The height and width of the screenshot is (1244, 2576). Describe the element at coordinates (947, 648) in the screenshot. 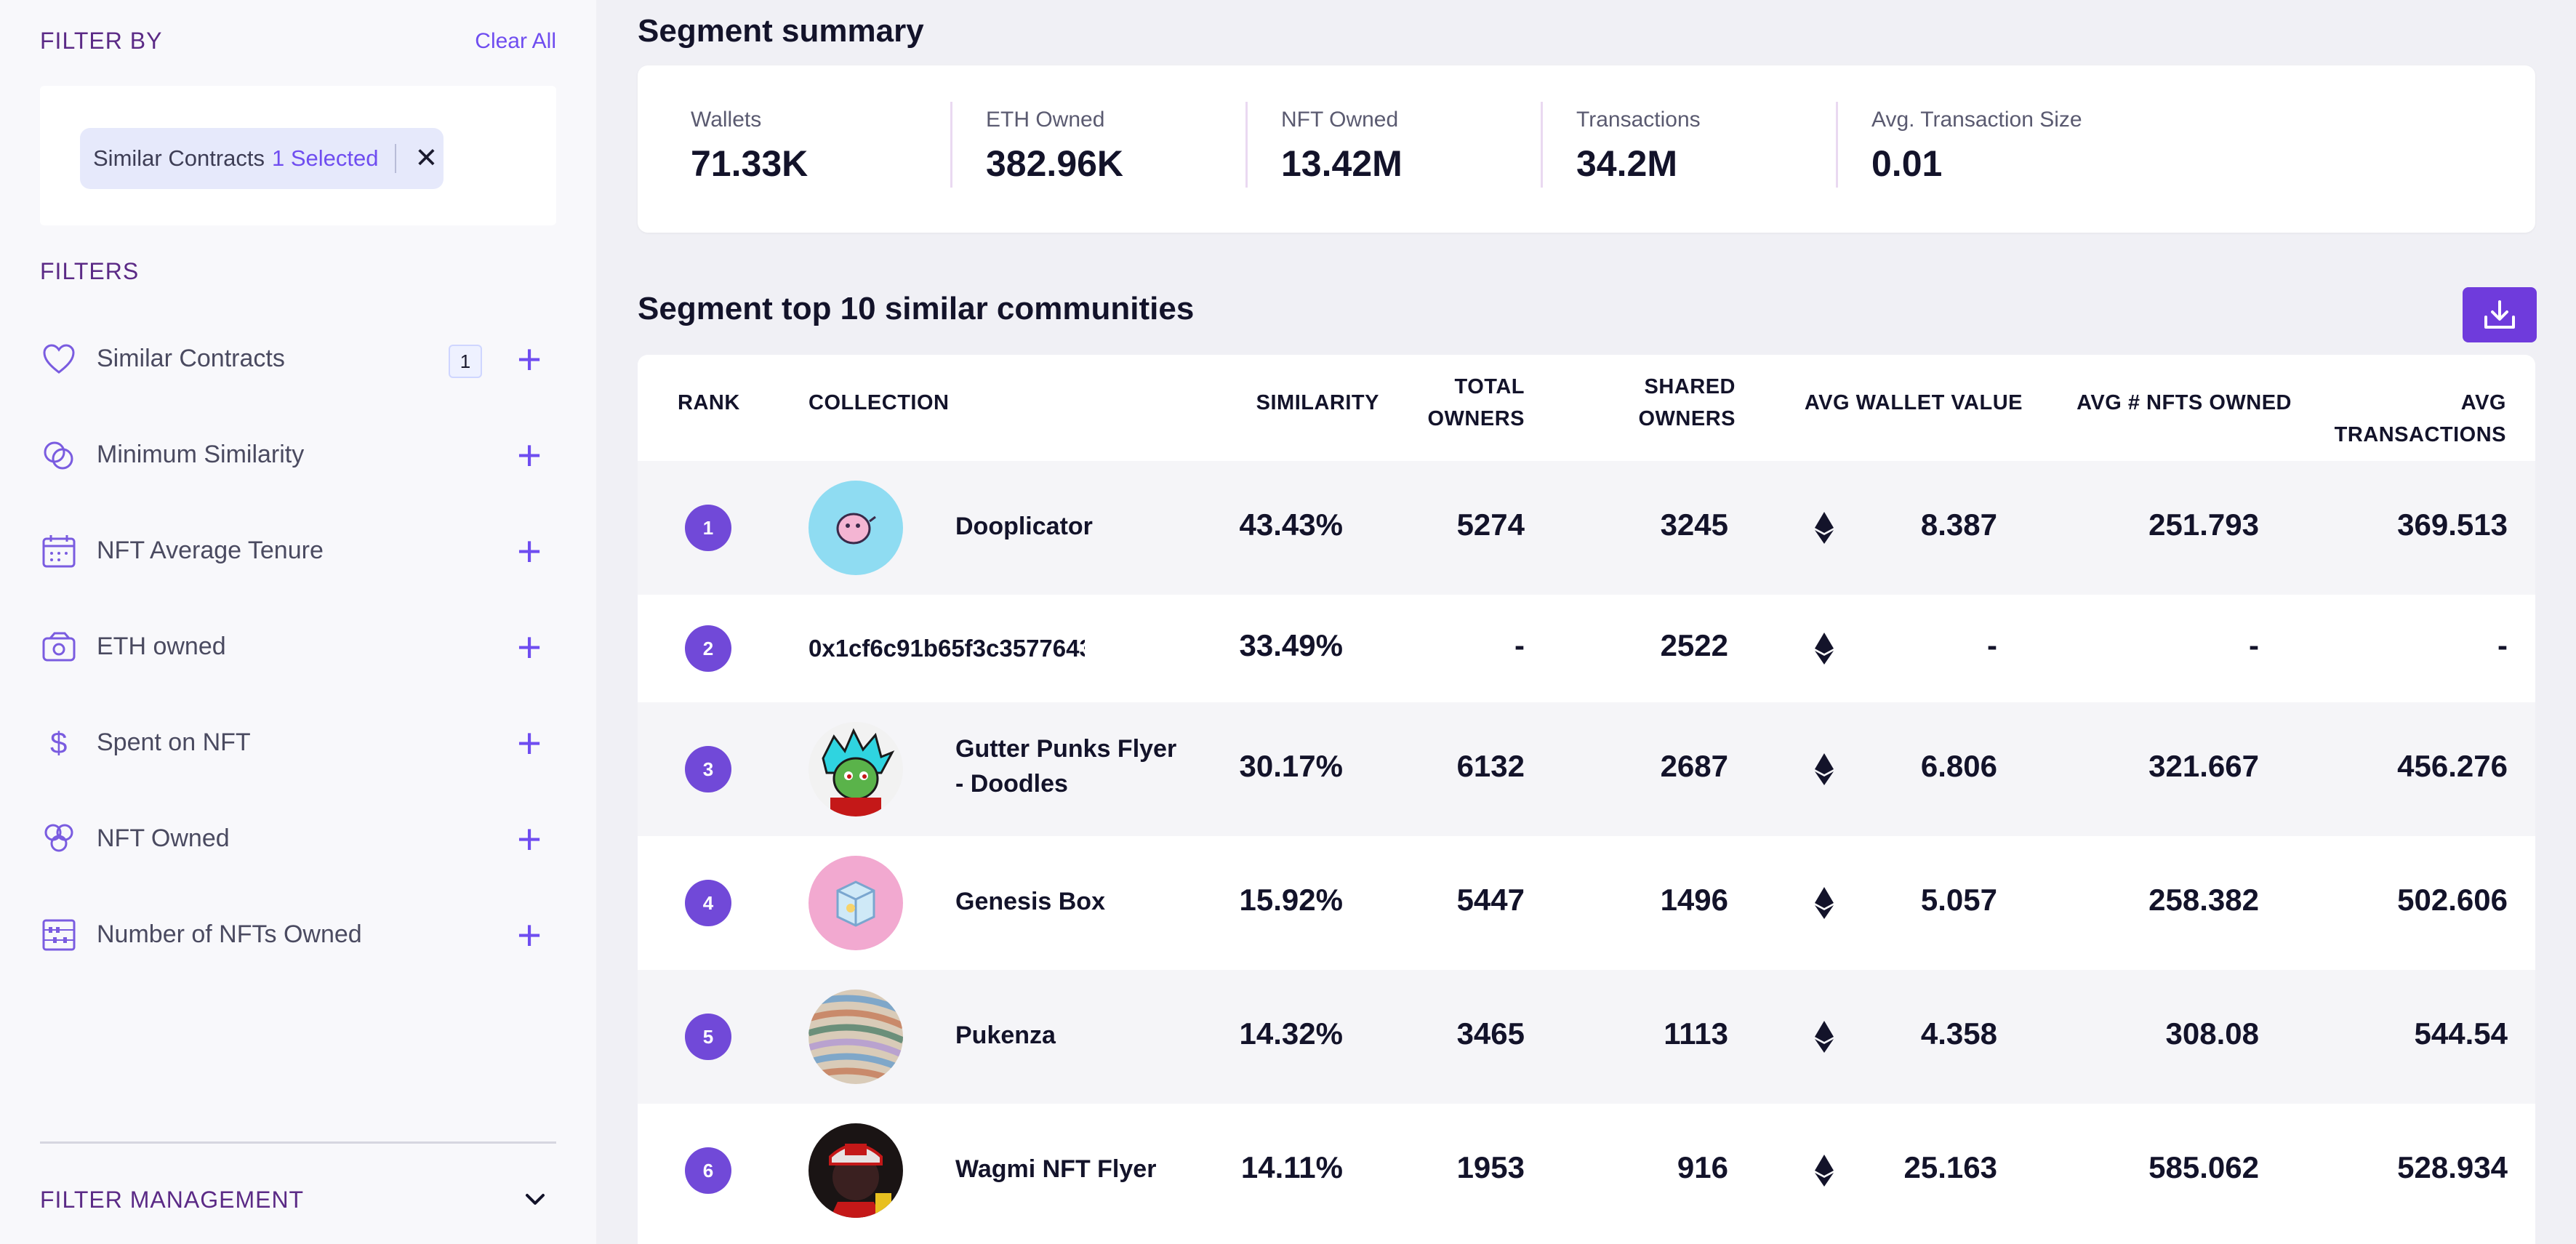

I see `collection-address: 0x1cf6c91b65f3c3577643eb5fad5` at that location.